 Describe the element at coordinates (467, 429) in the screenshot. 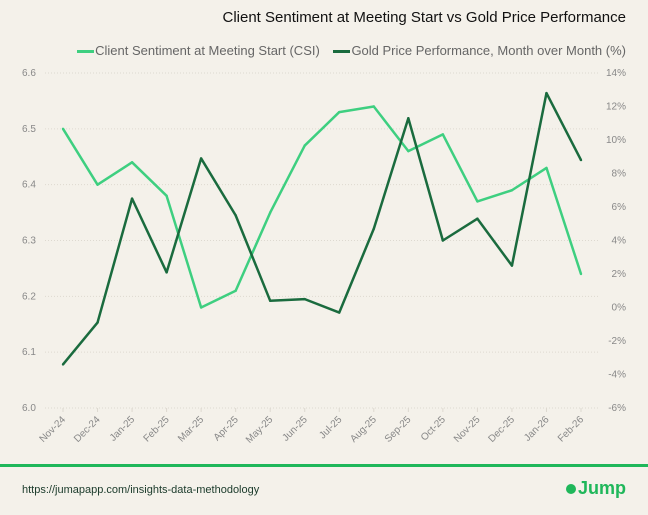

I see `x-tick-label: Nov-25` at that location.